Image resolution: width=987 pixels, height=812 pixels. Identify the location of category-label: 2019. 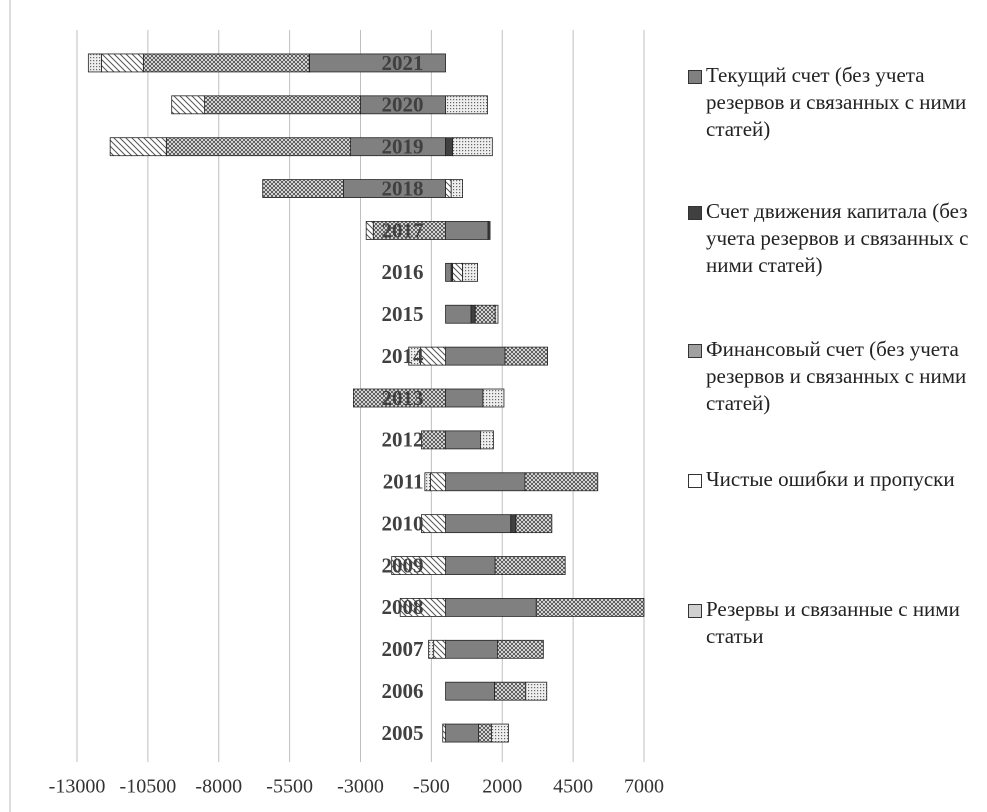
(403, 147).